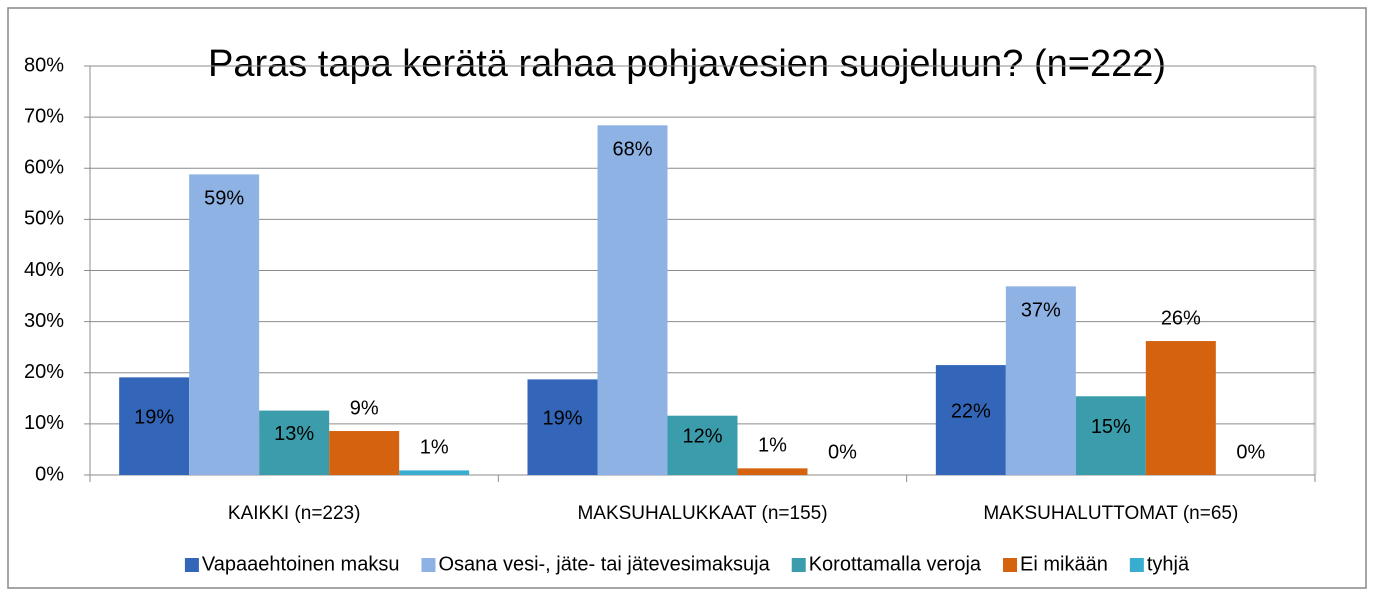 Image resolution: width=1374 pixels, height=596 pixels. Describe the element at coordinates (604, 564) in the screenshot. I see `legend-label: Osana vesi-, jäte- tai jätevesimaksuja` at that location.